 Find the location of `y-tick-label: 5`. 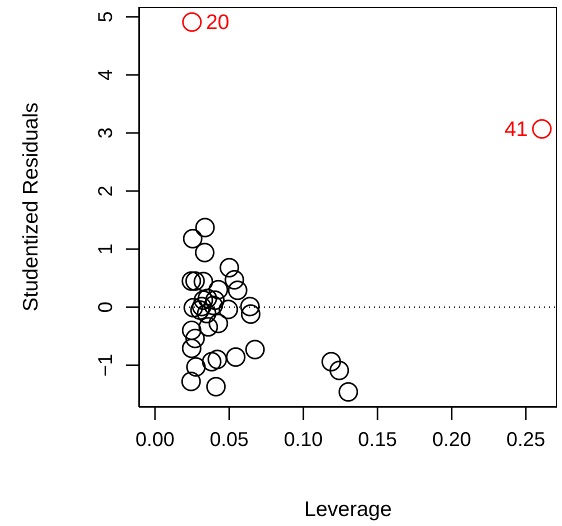

y-tick-label: 5 is located at coordinates (106, 16).